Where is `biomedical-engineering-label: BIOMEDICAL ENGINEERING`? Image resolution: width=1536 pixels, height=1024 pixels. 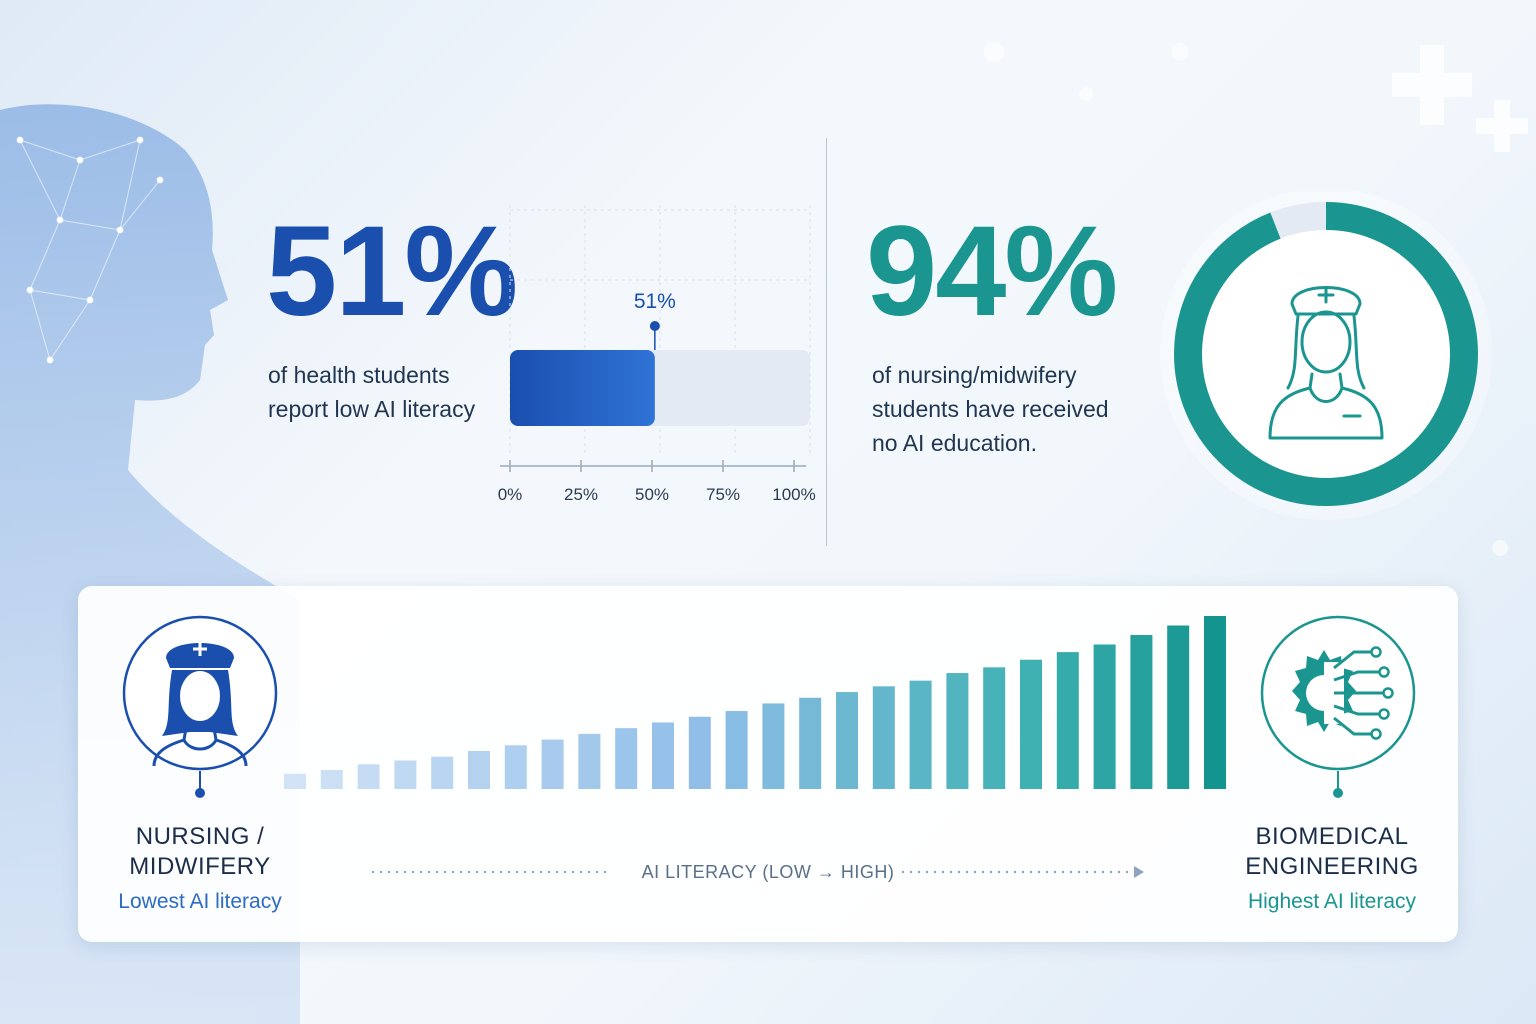 biomedical-engineering-label: BIOMEDICAL ENGINEERING is located at coordinates (1332, 852).